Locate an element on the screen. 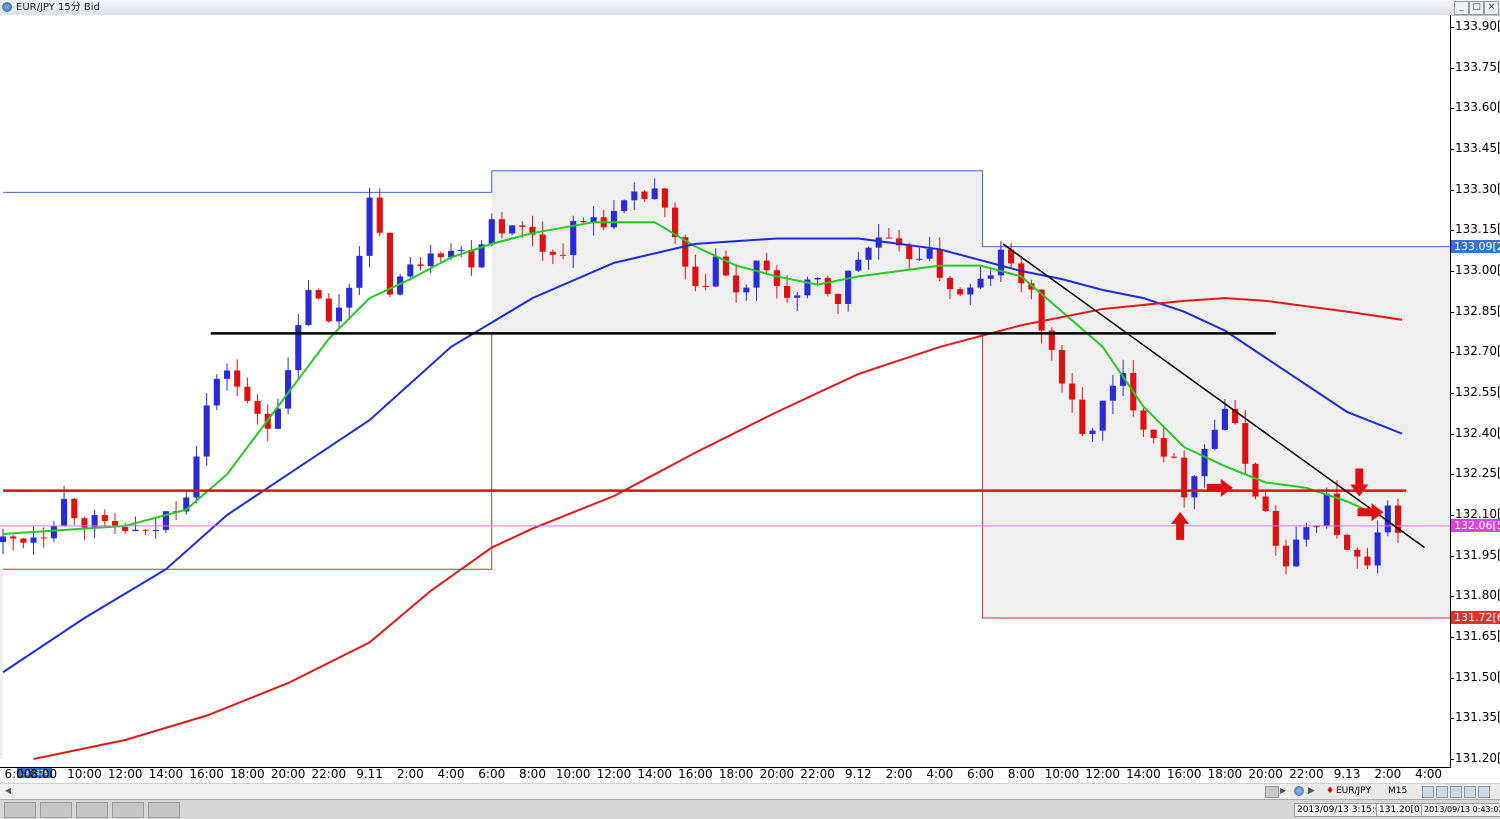  horizontal-scrollbar: ◀ ▶ is located at coordinates (645, 791).